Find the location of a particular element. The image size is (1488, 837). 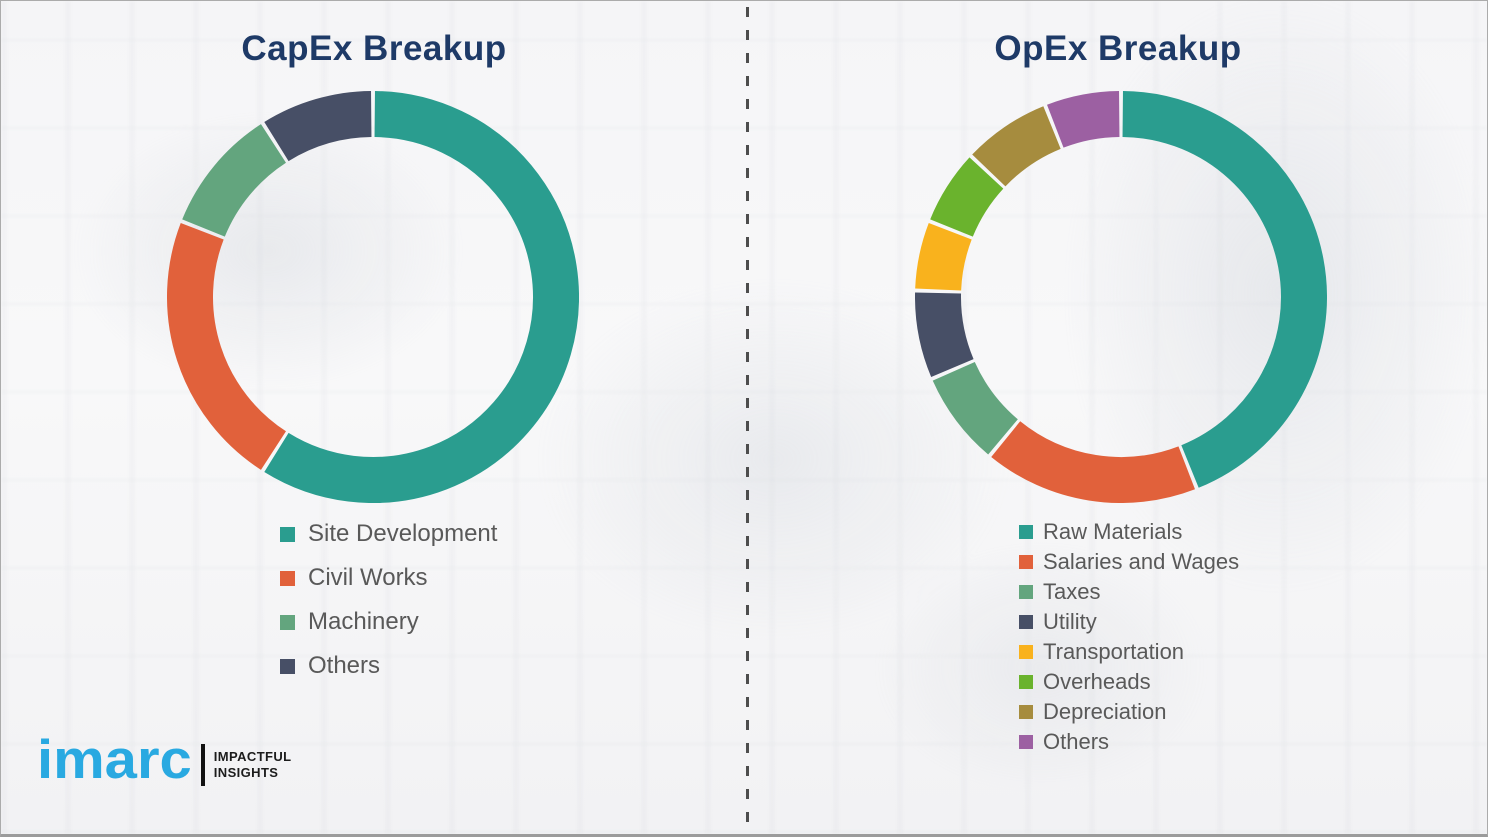

donut-segment-taxes is located at coordinates (975, 408).